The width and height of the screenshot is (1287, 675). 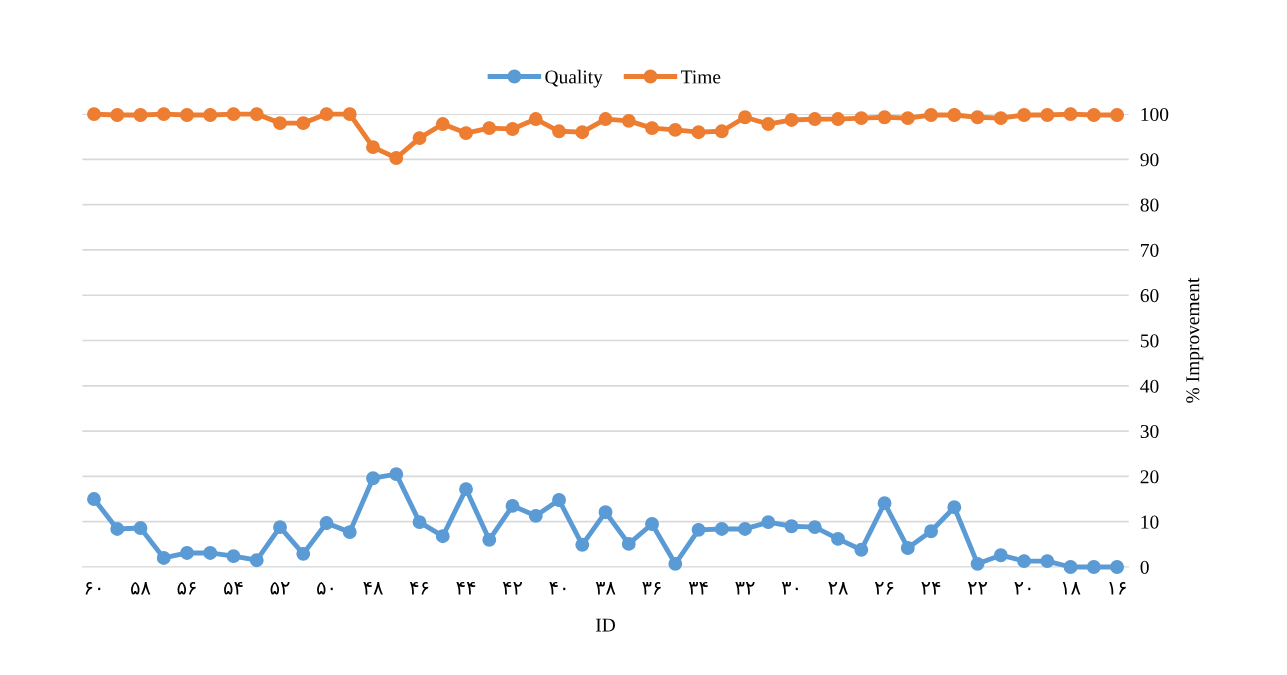 What do you see at coordinates (1150, 522) in the screenshot?
I see `y-tick-label: 10` at bounding box center [1150, 522].